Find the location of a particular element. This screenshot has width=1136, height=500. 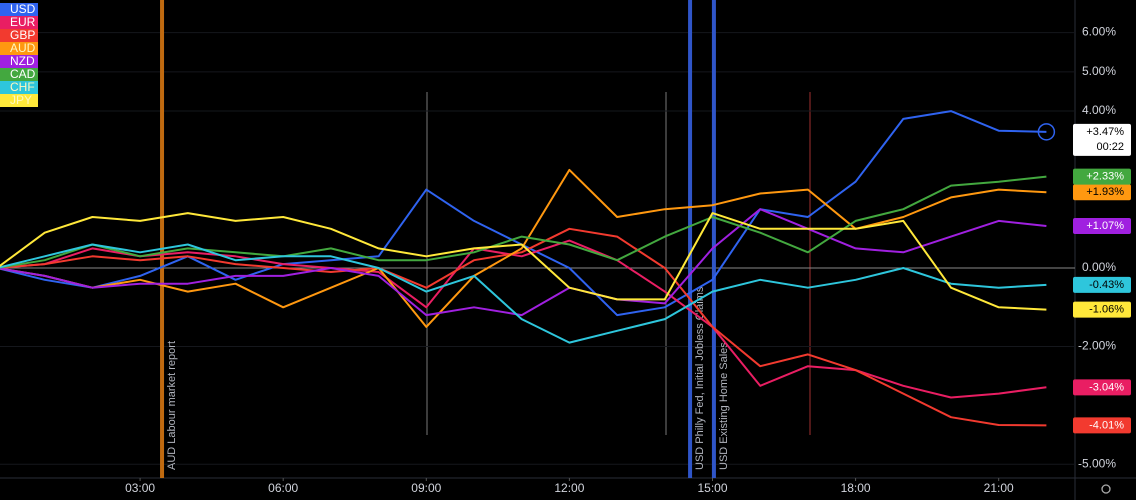

legend-label: JPY is located at coordinates (21, 100).